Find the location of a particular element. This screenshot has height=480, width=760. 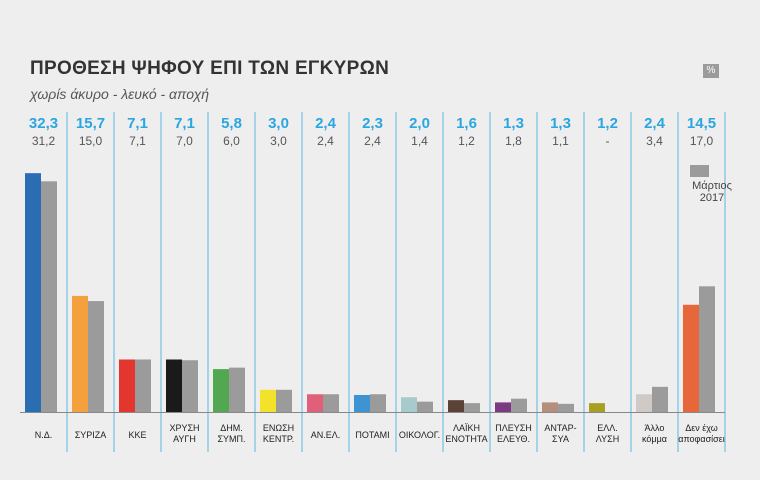

category-label: αποφασίσει is located at coordinates (701, 439).